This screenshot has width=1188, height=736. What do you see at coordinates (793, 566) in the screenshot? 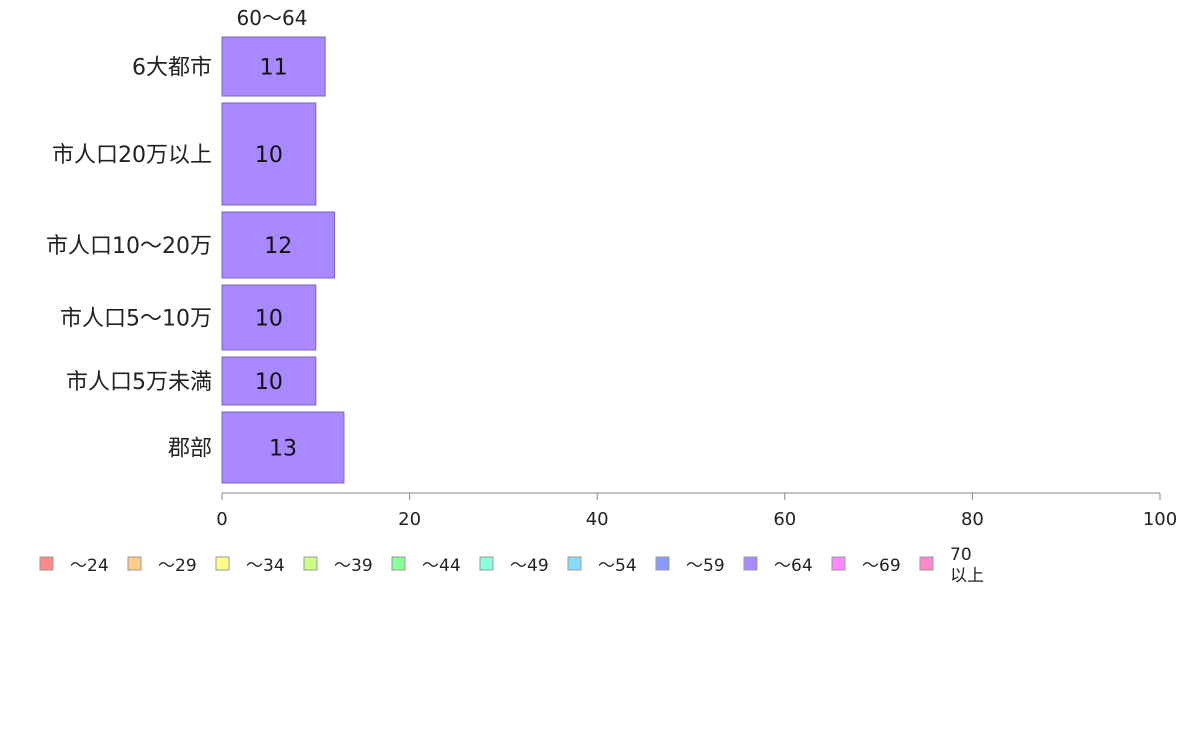
I see `legend-label: 〜64` at bounding box center [793, 566].